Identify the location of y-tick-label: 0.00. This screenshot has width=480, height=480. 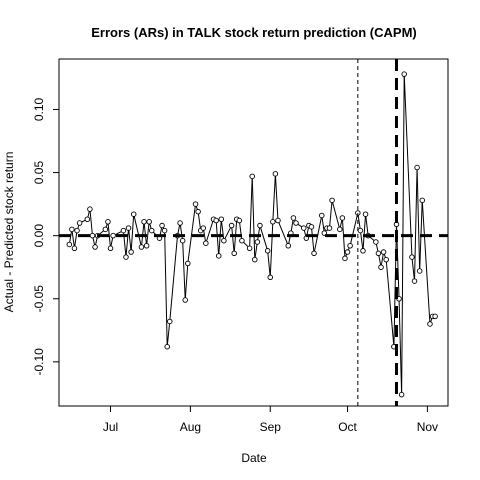
(39, 236).